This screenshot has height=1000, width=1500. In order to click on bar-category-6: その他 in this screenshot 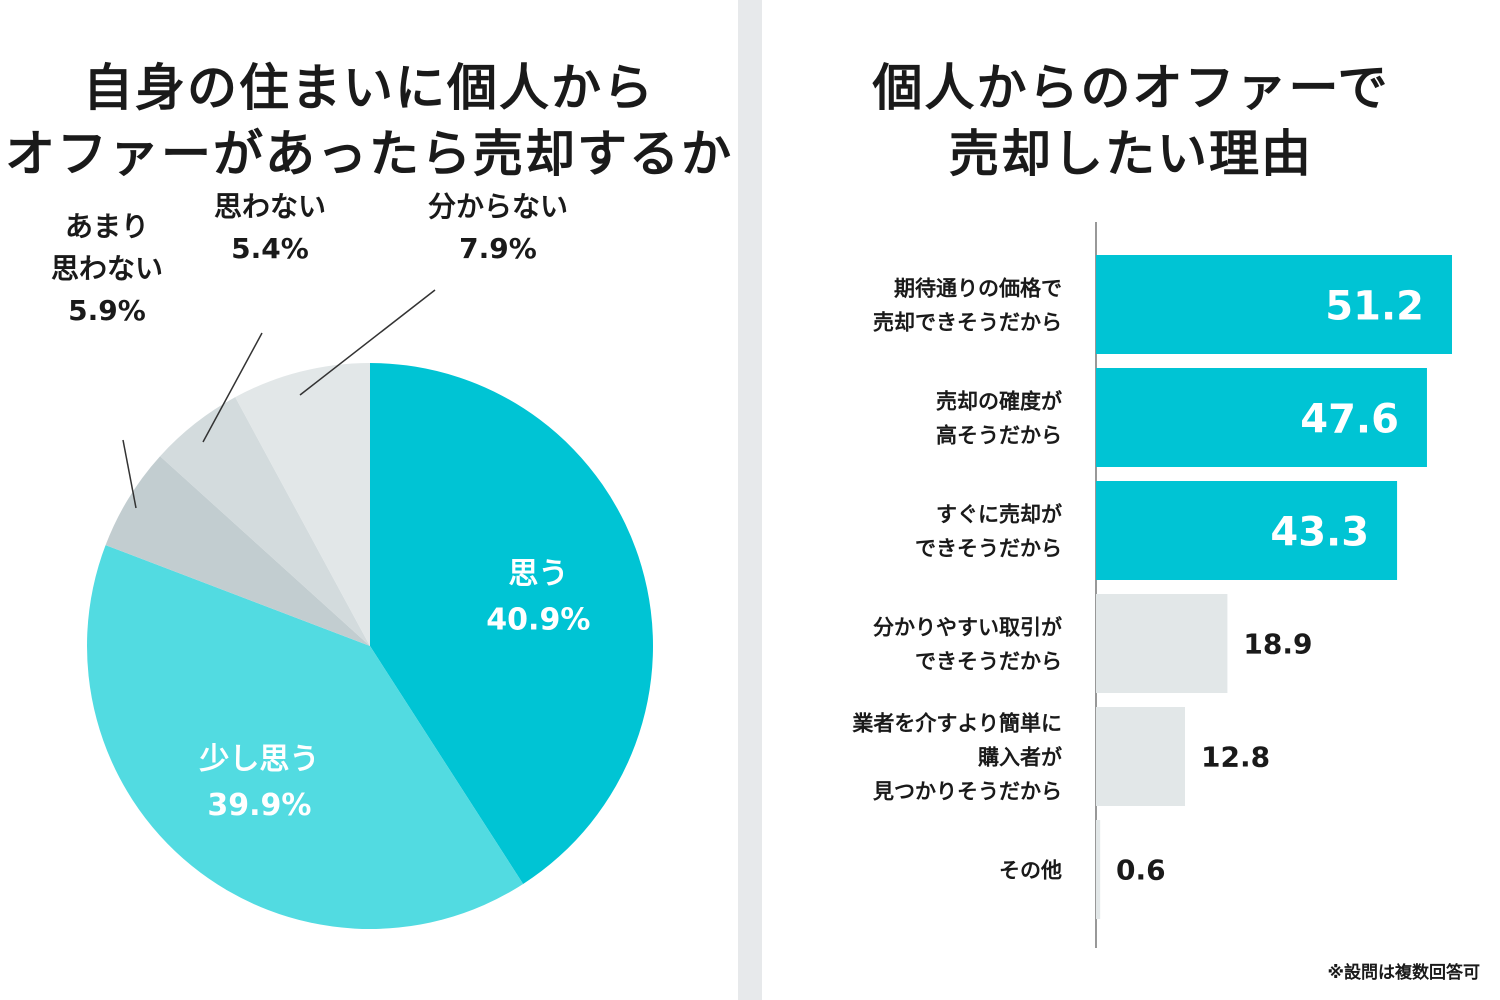, I will do `click(1030, 871)`.